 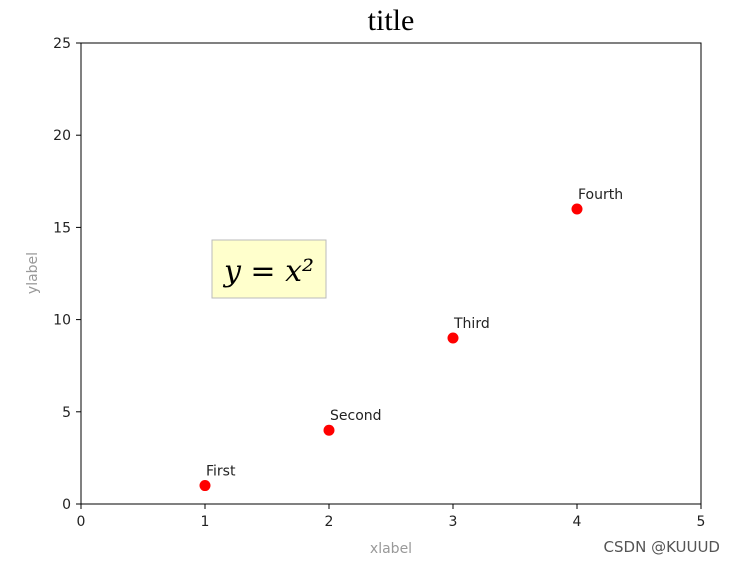 I want to click on point-label: Second, so click(x=356, y=416).